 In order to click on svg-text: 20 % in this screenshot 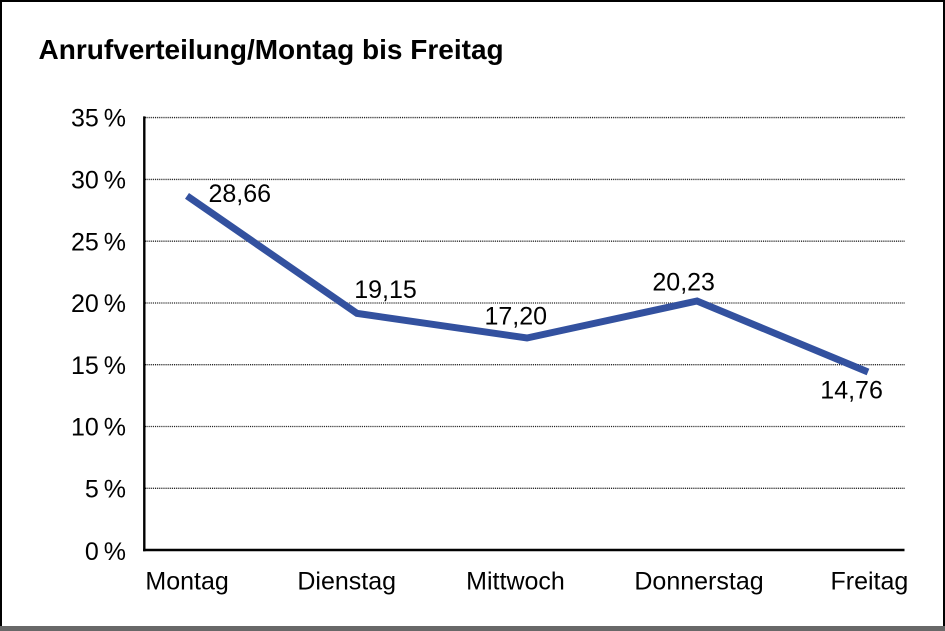, I will do `click(98, 304)`.